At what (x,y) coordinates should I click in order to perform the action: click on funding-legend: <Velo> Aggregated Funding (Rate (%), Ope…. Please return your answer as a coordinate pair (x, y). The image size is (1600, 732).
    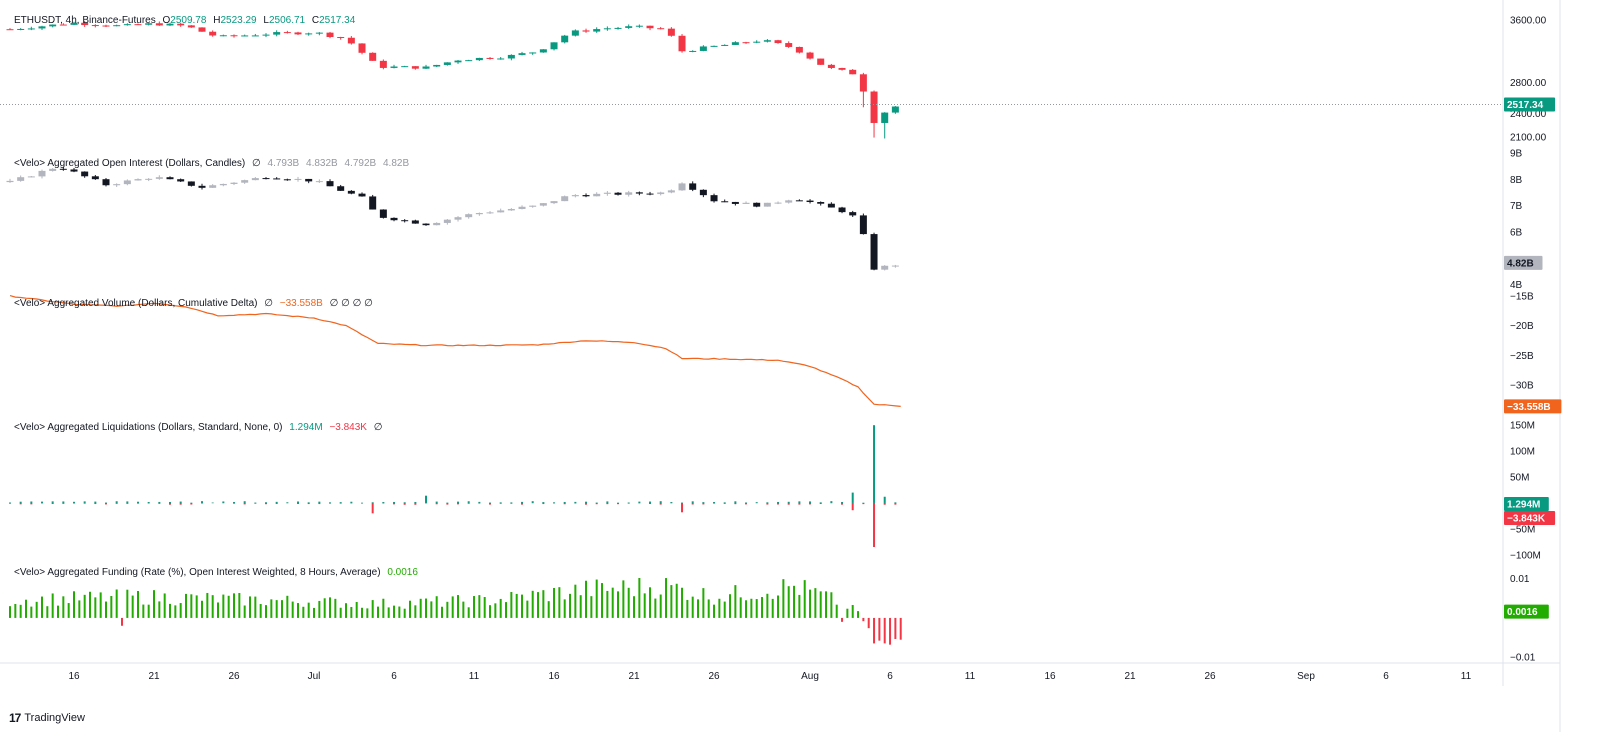
    Looking at the image, I should click on (218, 572).